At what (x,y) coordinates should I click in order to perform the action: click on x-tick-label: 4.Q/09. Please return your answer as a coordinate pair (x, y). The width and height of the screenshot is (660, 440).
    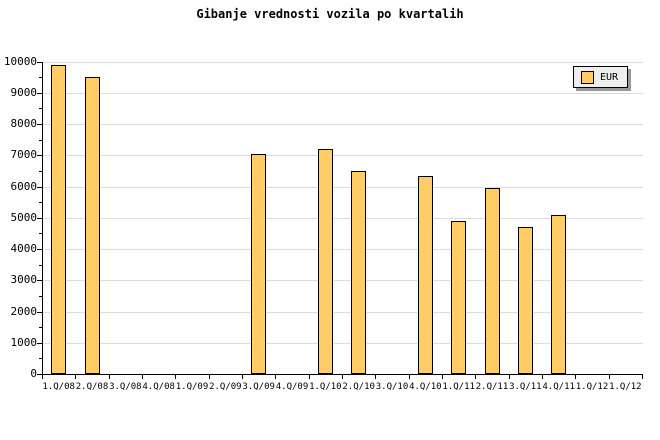
    Looking at the image, I should click on (292, 387).